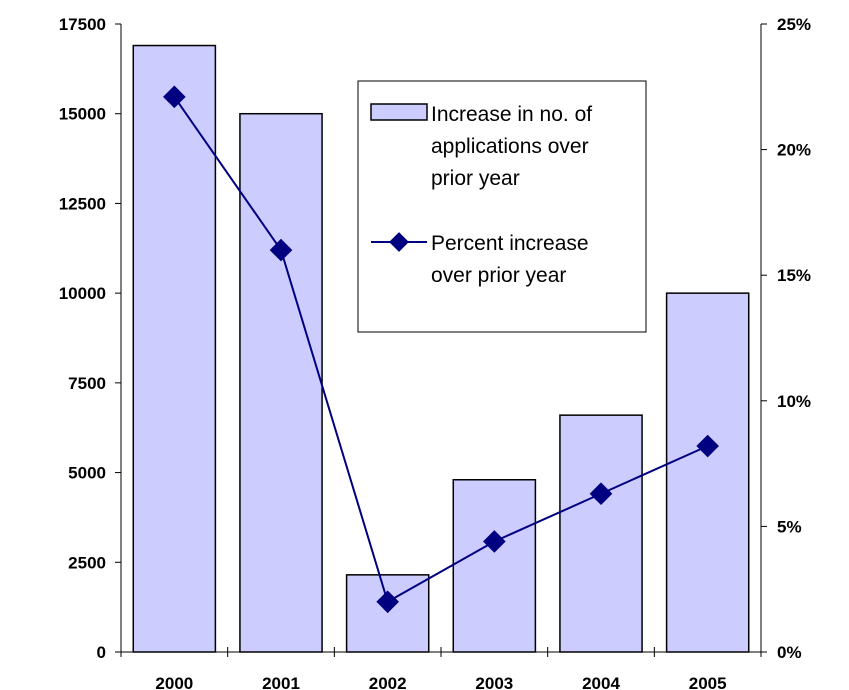 This screenshot has height=690, width=849. Describe the element at coordinates (87, 383) in the screenshot. I see `y-left-tick-label: 7500` at that location.